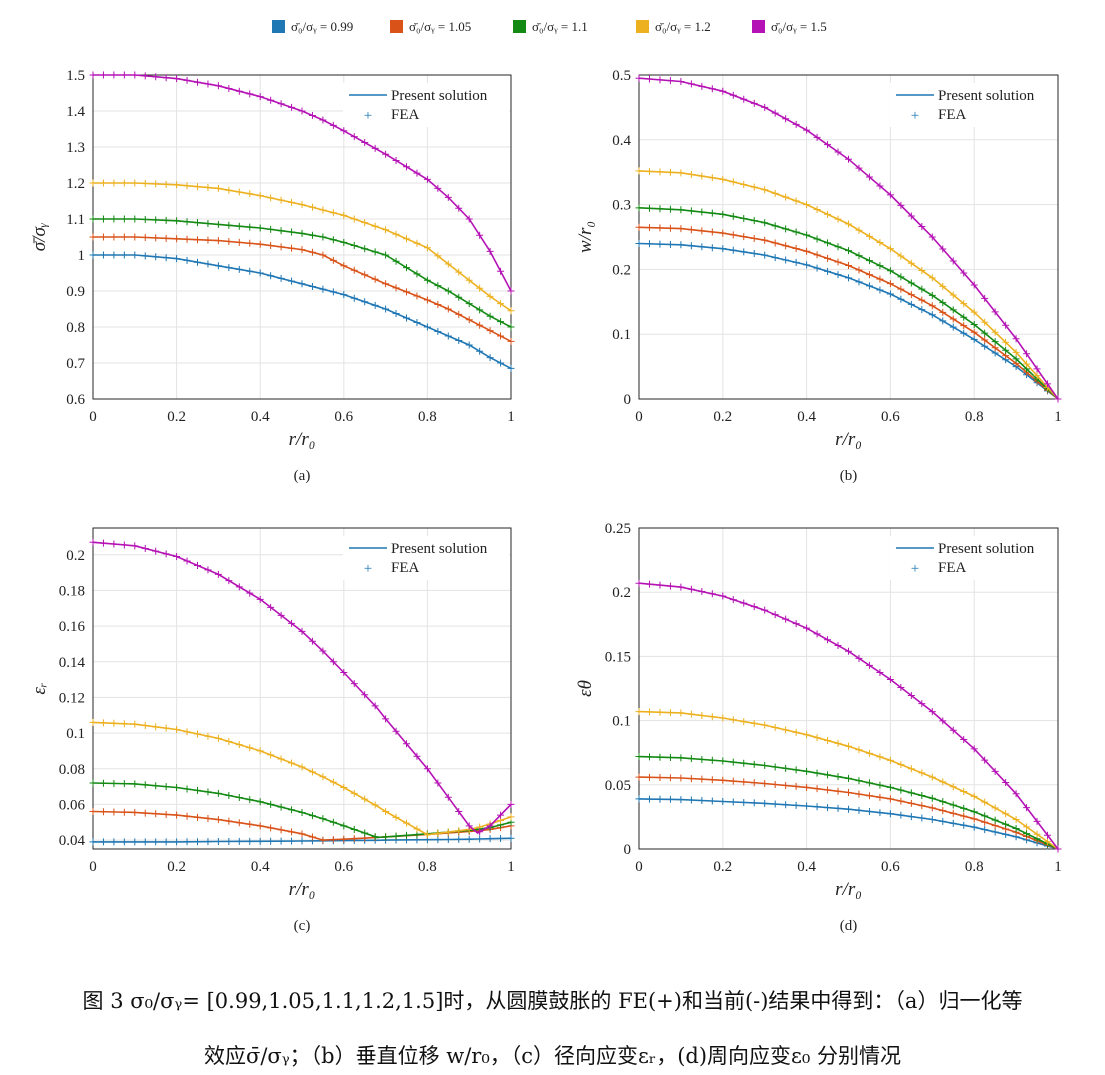 The height and width of the screenshot is (1075, 1105). Describe the element at coordinates (915, 569) in the screenshot. I see `legend-marker-sample: +` at that location.